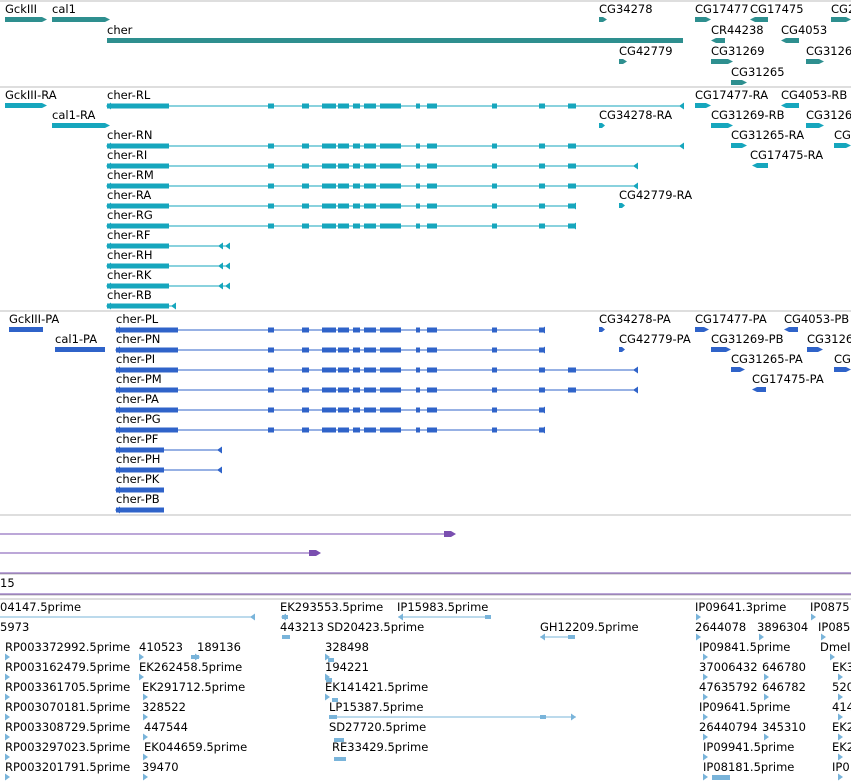 The width and height of the screenshot is (851, 783). What do you see at coordinates (190, 667) in the screenshot?
I see `est-label: EK262458.5prime` at bounding box center [190, 667].